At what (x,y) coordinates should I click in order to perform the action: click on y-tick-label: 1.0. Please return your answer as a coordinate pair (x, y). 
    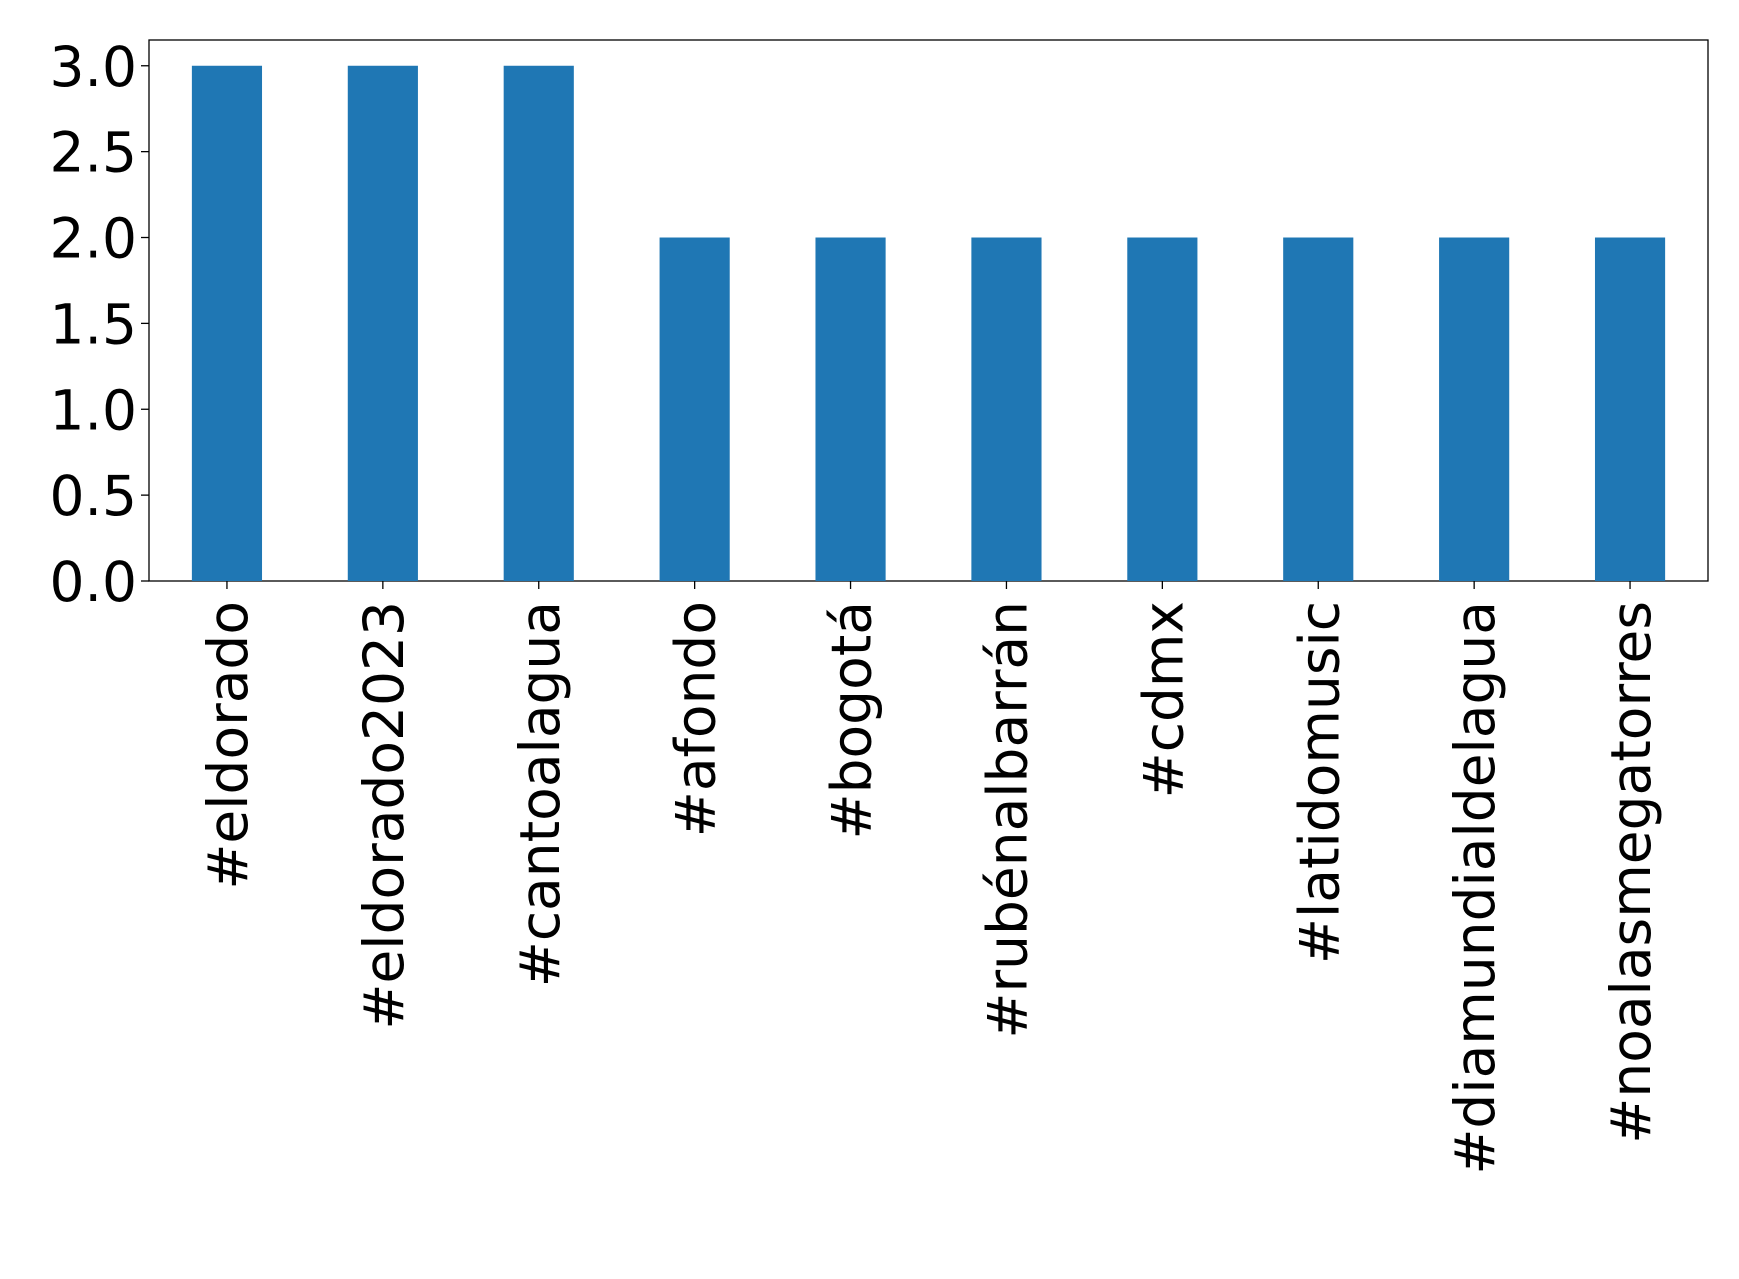
    Looking at the image, I should click on (93, 410).